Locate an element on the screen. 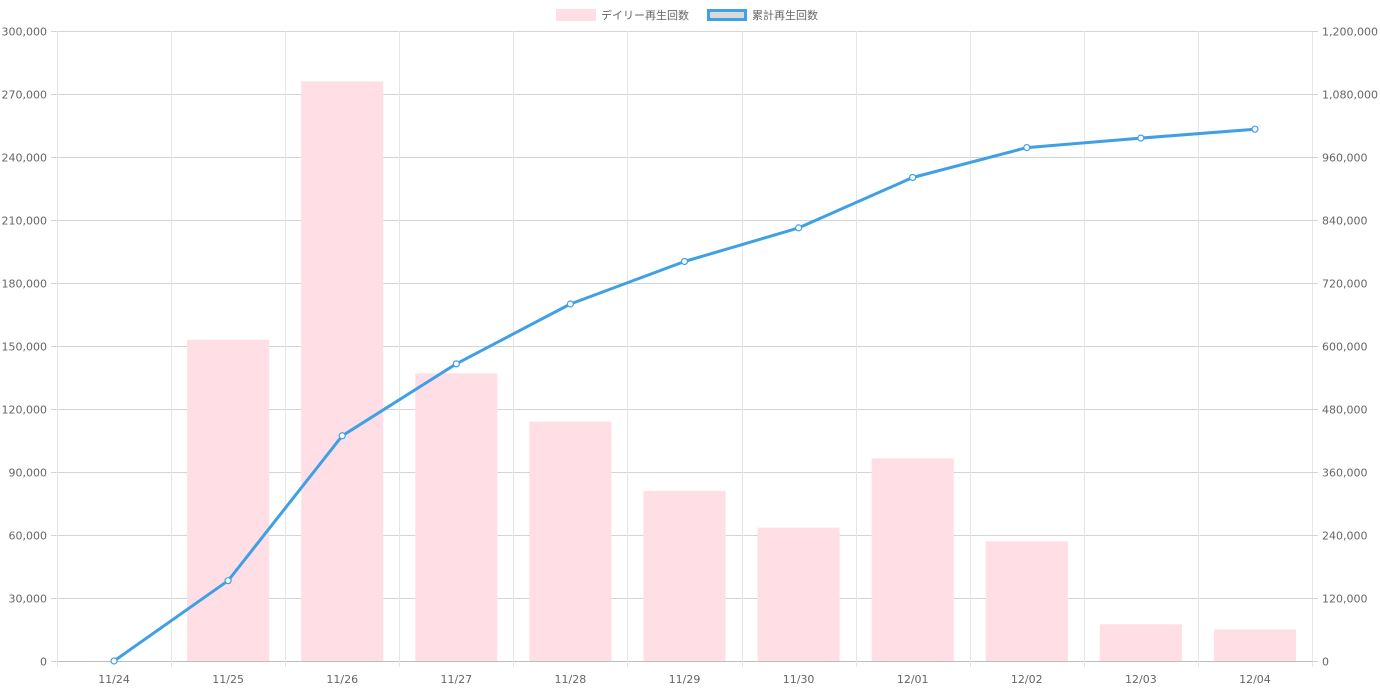  y-left-tick-label: 60,000 is located at coordinates (28, 536).